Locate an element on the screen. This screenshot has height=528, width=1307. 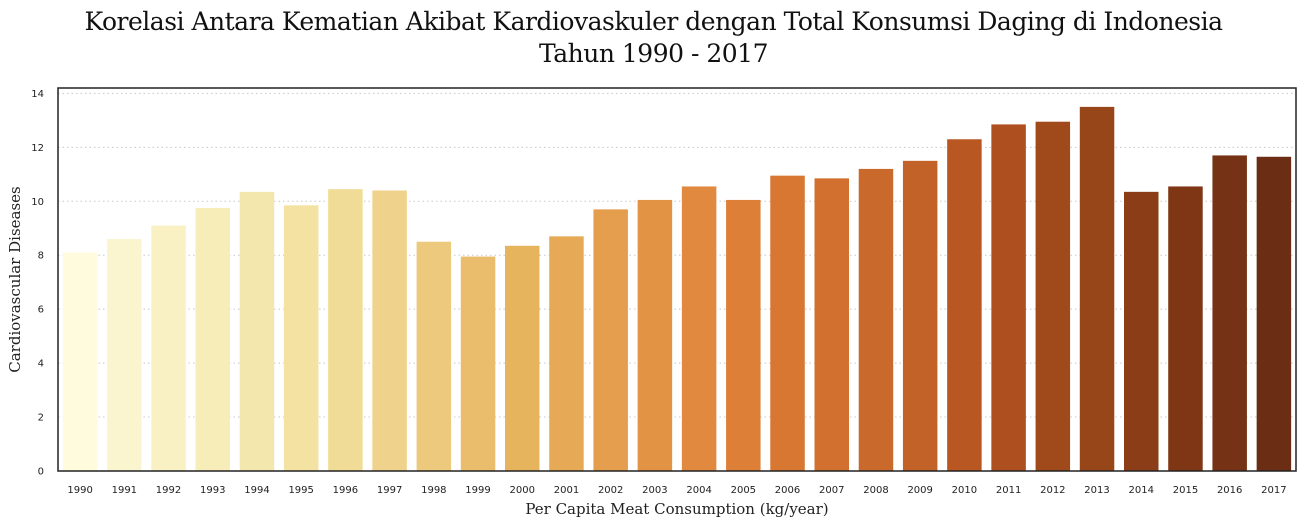
x-tick-label: 2017 is located at coordinates (1273, 490).